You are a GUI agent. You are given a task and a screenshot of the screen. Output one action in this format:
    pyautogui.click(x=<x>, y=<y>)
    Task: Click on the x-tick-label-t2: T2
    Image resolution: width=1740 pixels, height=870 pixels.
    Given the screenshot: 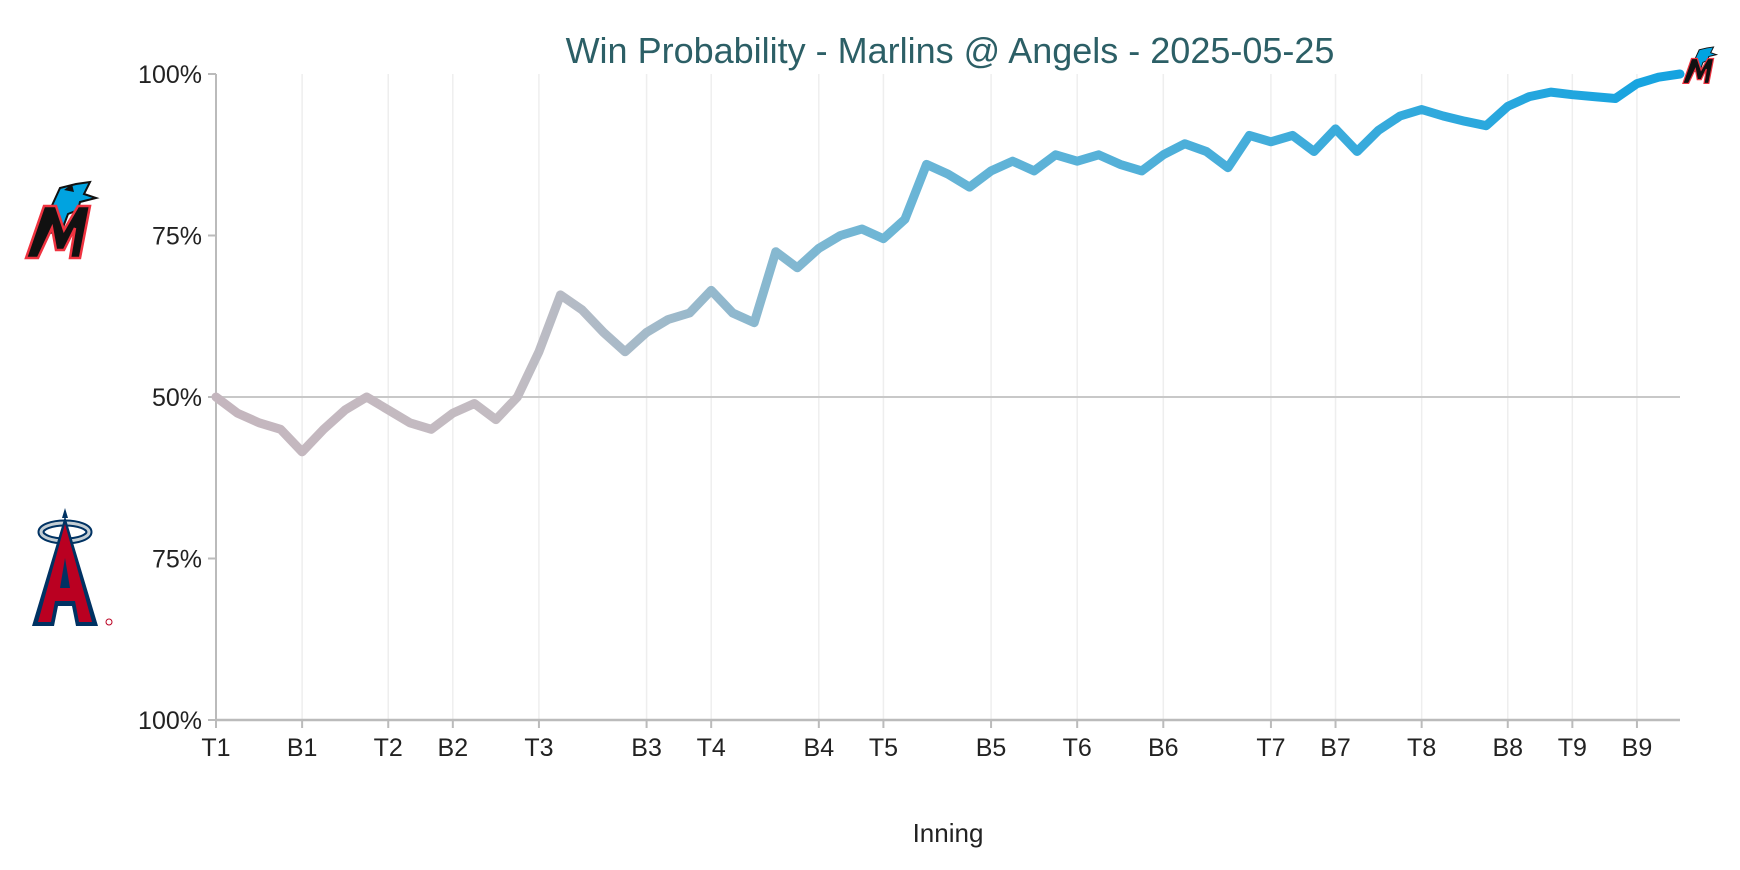 What is the action you would take?
    pyautogui.click(x=388, y=748)
    